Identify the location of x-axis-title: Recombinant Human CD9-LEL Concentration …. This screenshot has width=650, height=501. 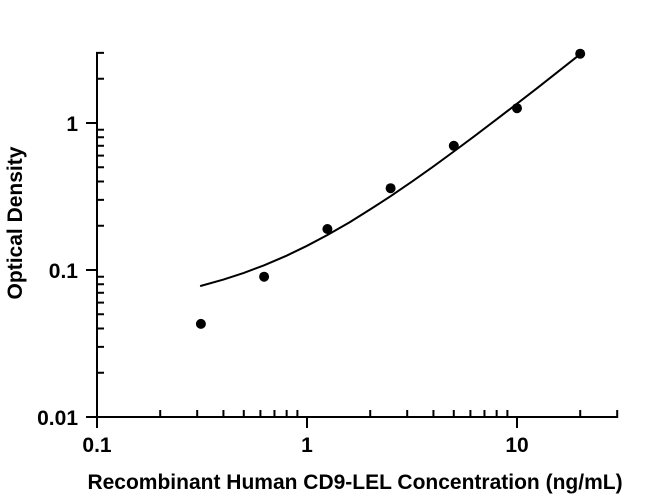
(355, 482).